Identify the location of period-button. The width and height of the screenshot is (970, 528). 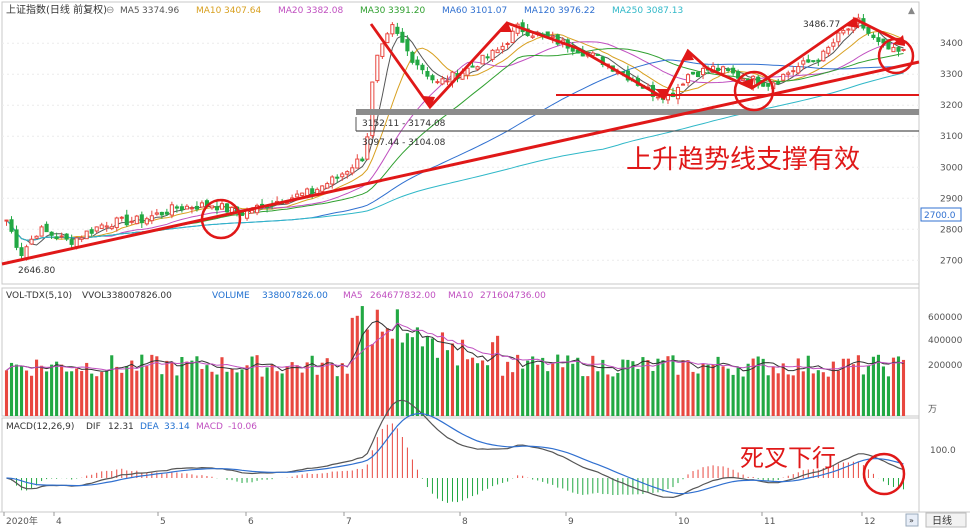
(946, 520).